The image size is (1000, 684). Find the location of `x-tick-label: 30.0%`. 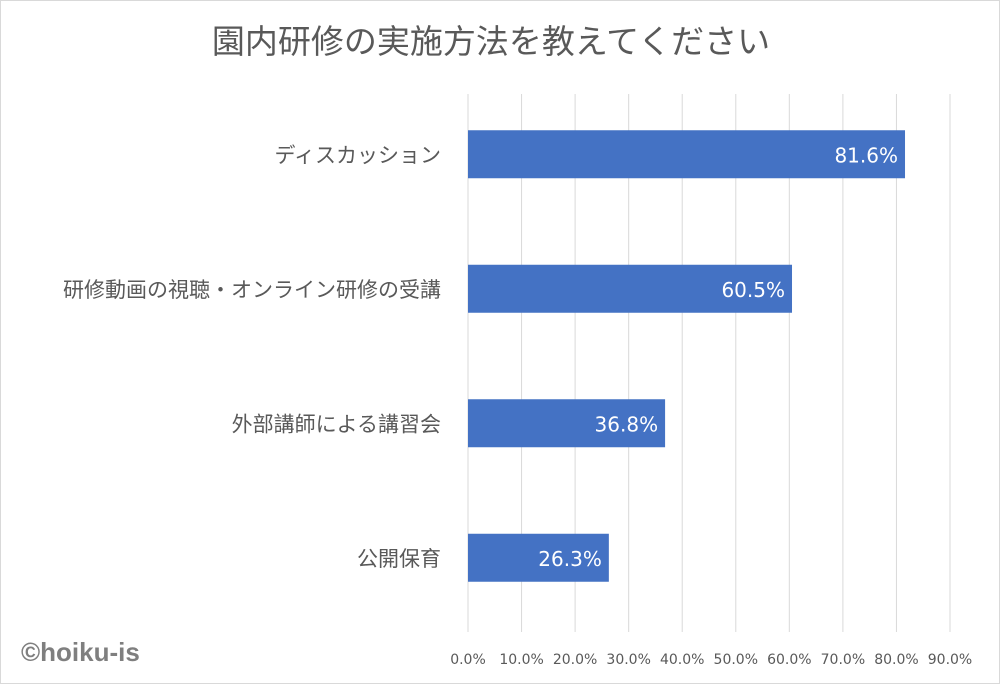

x-tick-label: 30.0% is located at coordinates (628, 660).